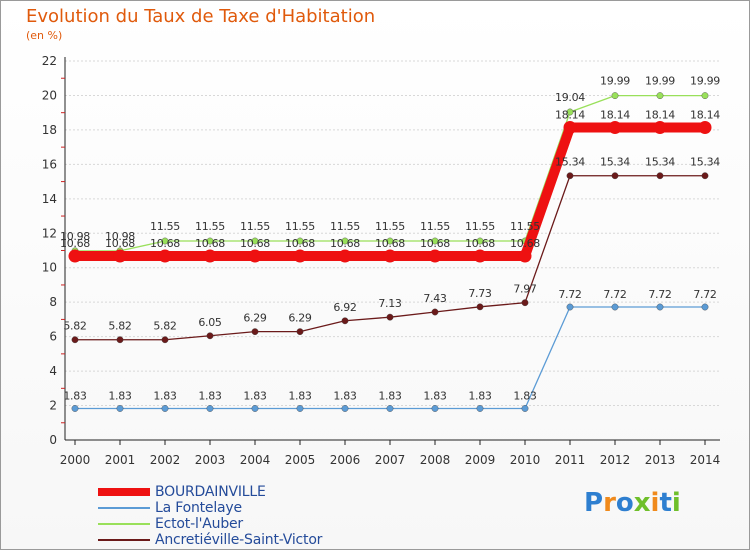 The height and width of the screenshot is (550, 750). Describe the element at coordinates (705, 460) in the screenshot. I see `x-tick-label: 2014` at that location.